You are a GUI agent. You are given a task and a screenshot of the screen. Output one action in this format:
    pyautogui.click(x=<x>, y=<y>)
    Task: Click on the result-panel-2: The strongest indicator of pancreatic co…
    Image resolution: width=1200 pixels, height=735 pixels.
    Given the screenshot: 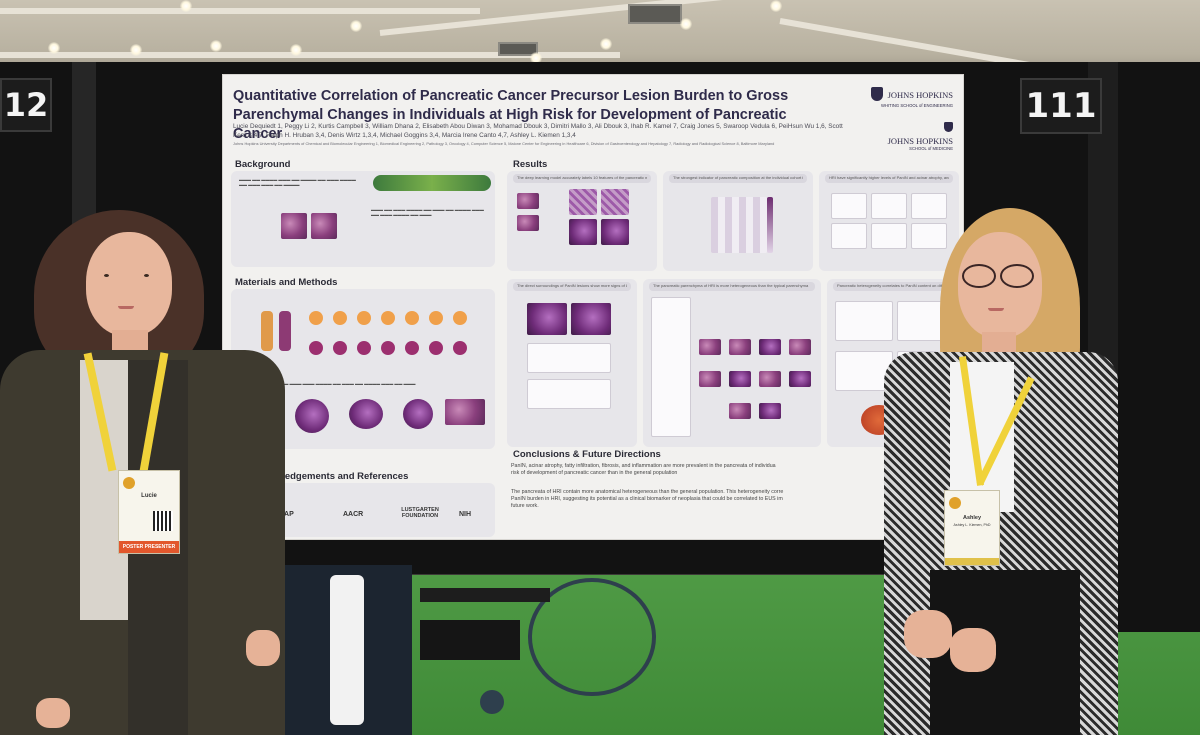 What is the action you would take?
    pyautogui.click(x=738, y=221)
    